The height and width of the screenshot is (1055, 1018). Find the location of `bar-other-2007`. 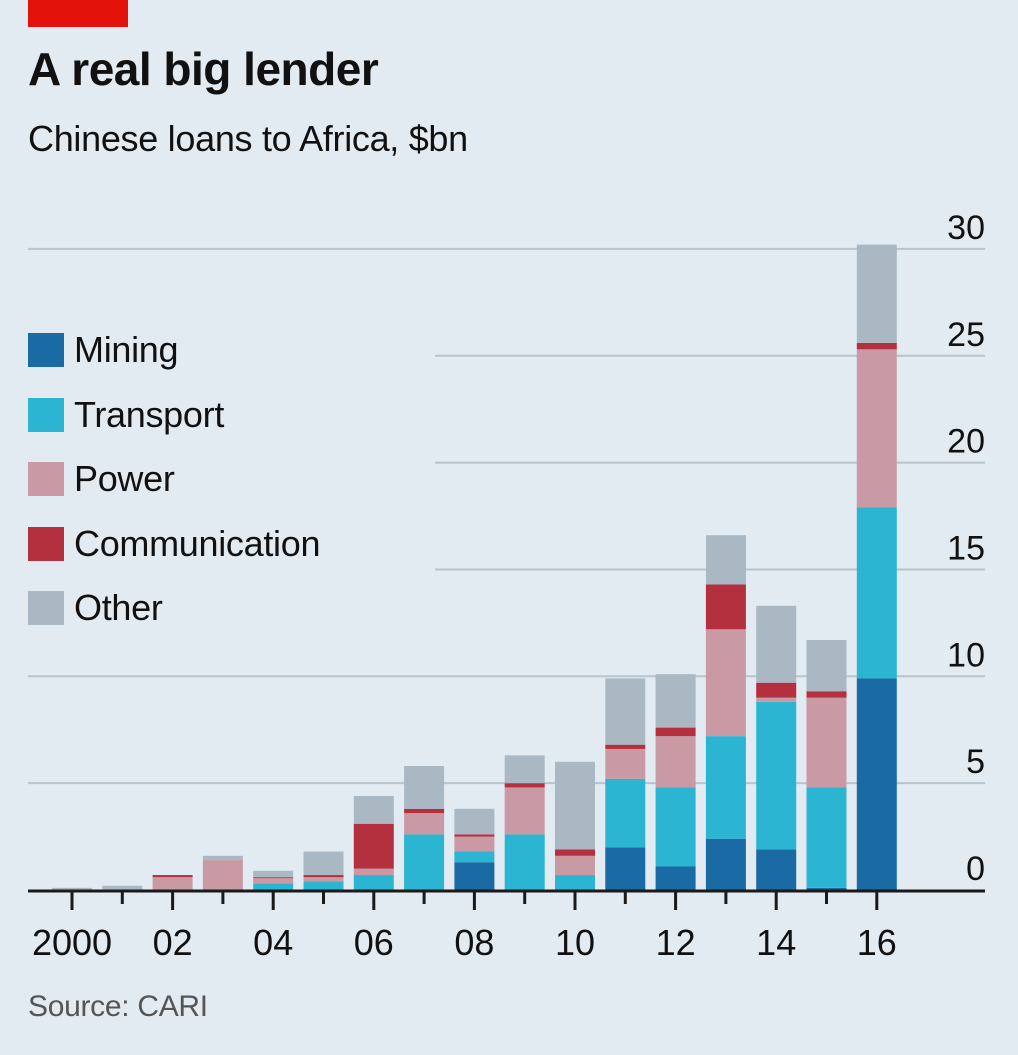

bar-other-2007 is located at coordinates (424, 787).